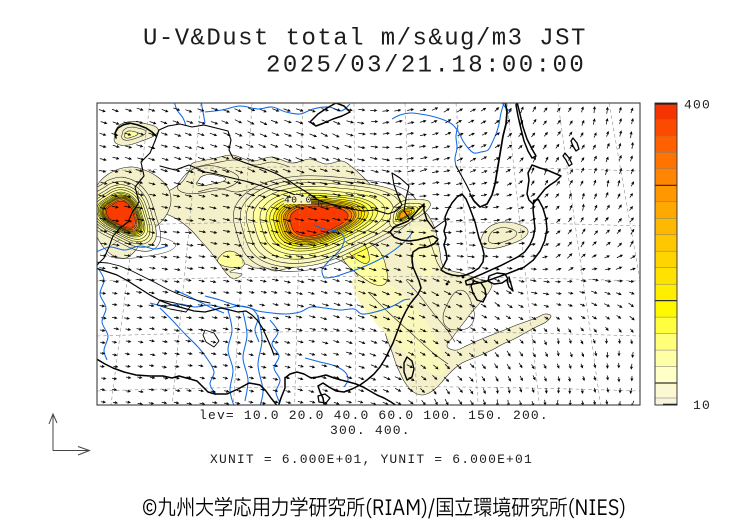 The image size is (752, 532). I want to click on svg-text:XUNIT = 6.000E+01, YUNIT = 6.0: XUNIT = 6.000E+01, YUNIT = 6.000E+01, so click(371, 459).